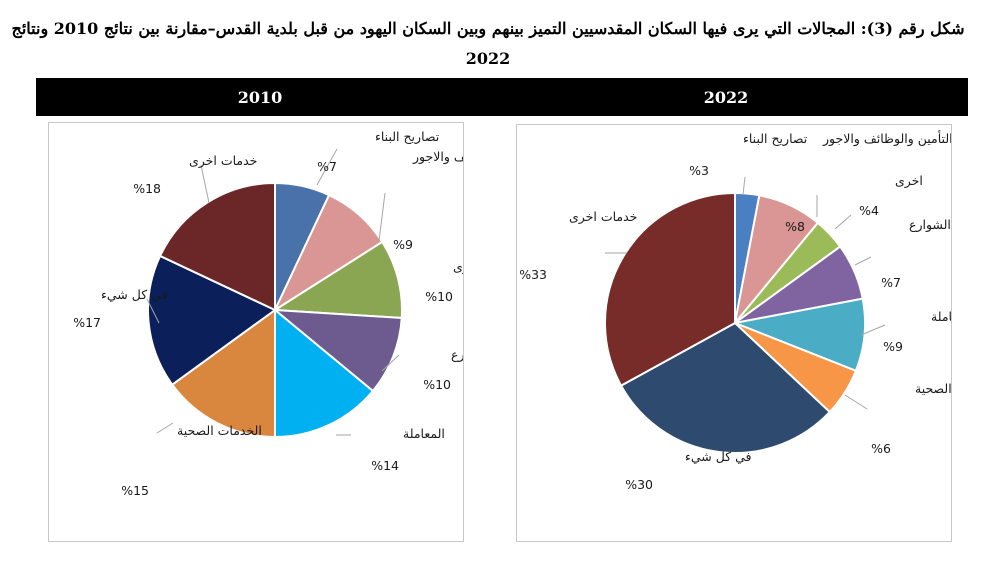 The width and height of the screenshot is (988, 561). What do you see at coordinates (930, 225) in the screenshot?
I see `category-label-2022-3: جودة الشوارع` at bounding box center [930, 225].